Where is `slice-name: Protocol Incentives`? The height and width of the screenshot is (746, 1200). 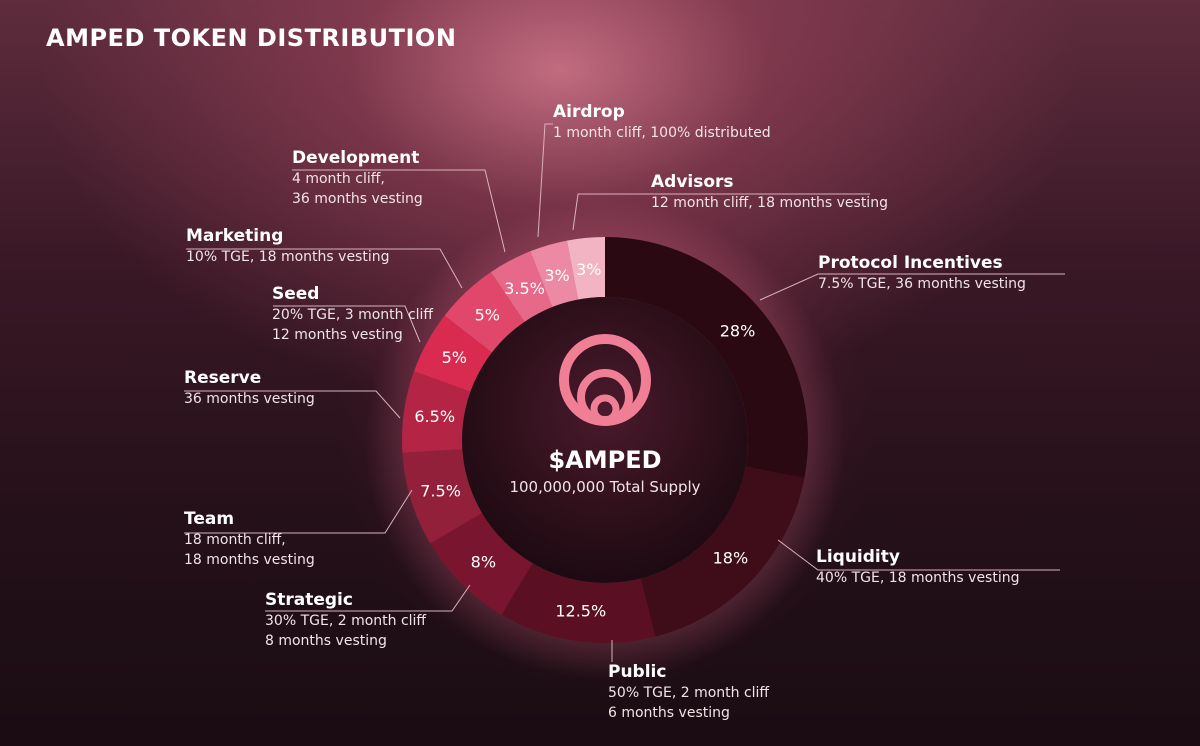
slice-name: Protocol Incentives is located at coordinates (910, 263).